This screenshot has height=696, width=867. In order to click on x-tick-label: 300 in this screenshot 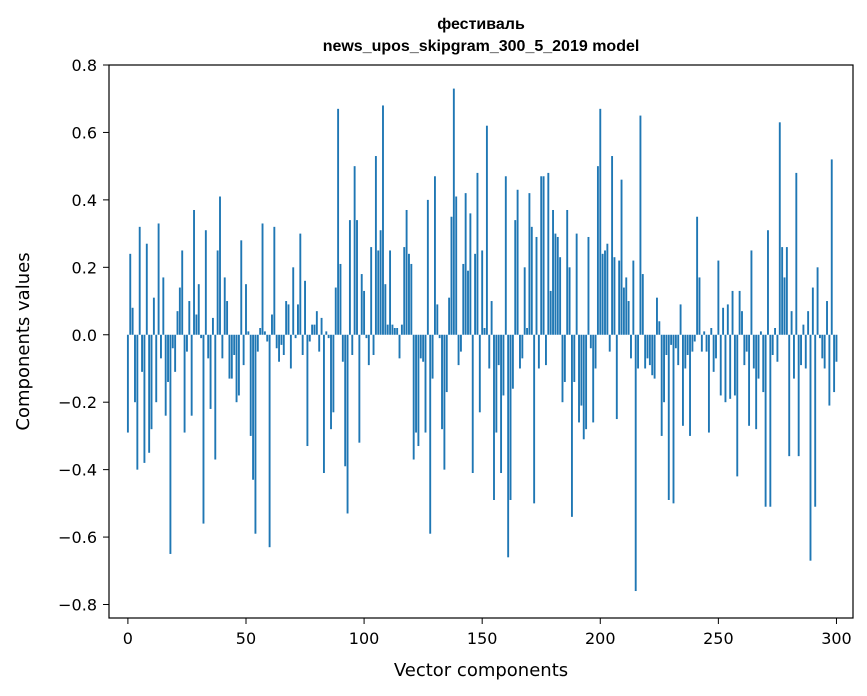, I will do `click(836, 638)`.